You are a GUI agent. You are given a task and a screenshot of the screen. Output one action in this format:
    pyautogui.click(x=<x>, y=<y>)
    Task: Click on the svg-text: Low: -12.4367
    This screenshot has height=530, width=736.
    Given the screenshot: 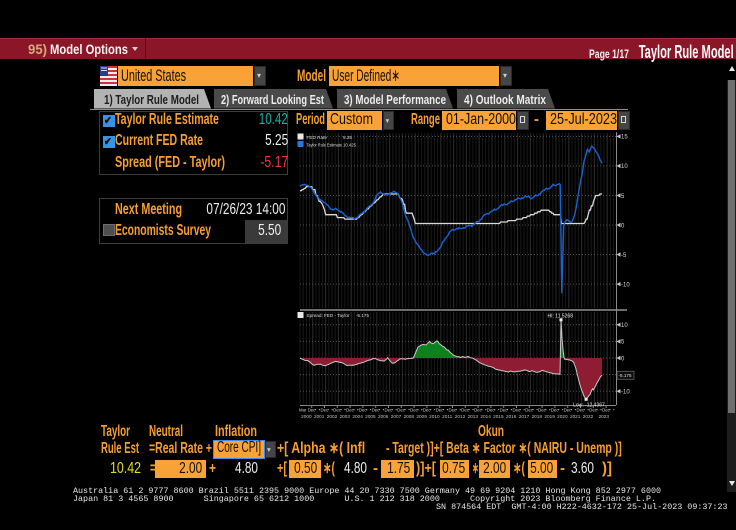 What is the action you would take?
    pyautogui.click(x=589, y=405)
    